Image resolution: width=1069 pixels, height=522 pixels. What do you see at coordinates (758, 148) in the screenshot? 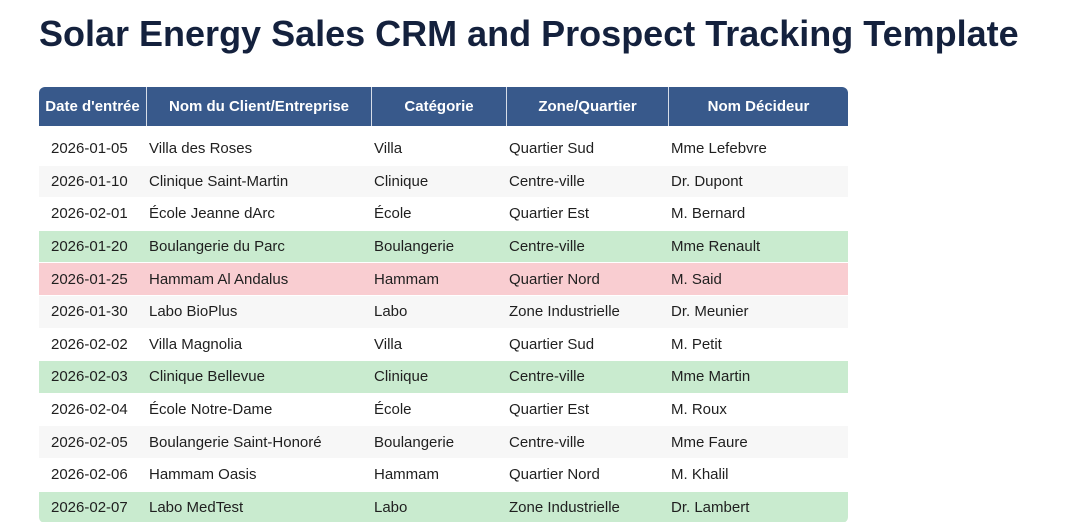
I see `cell-decider-name: Mme Lefebvre` at bounding box center [758, 148].